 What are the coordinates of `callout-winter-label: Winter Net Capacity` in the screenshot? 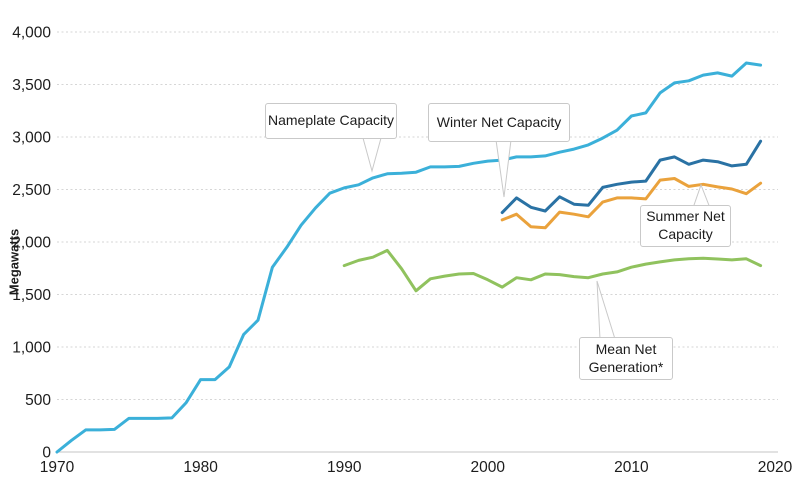 It's located at (499, 121).